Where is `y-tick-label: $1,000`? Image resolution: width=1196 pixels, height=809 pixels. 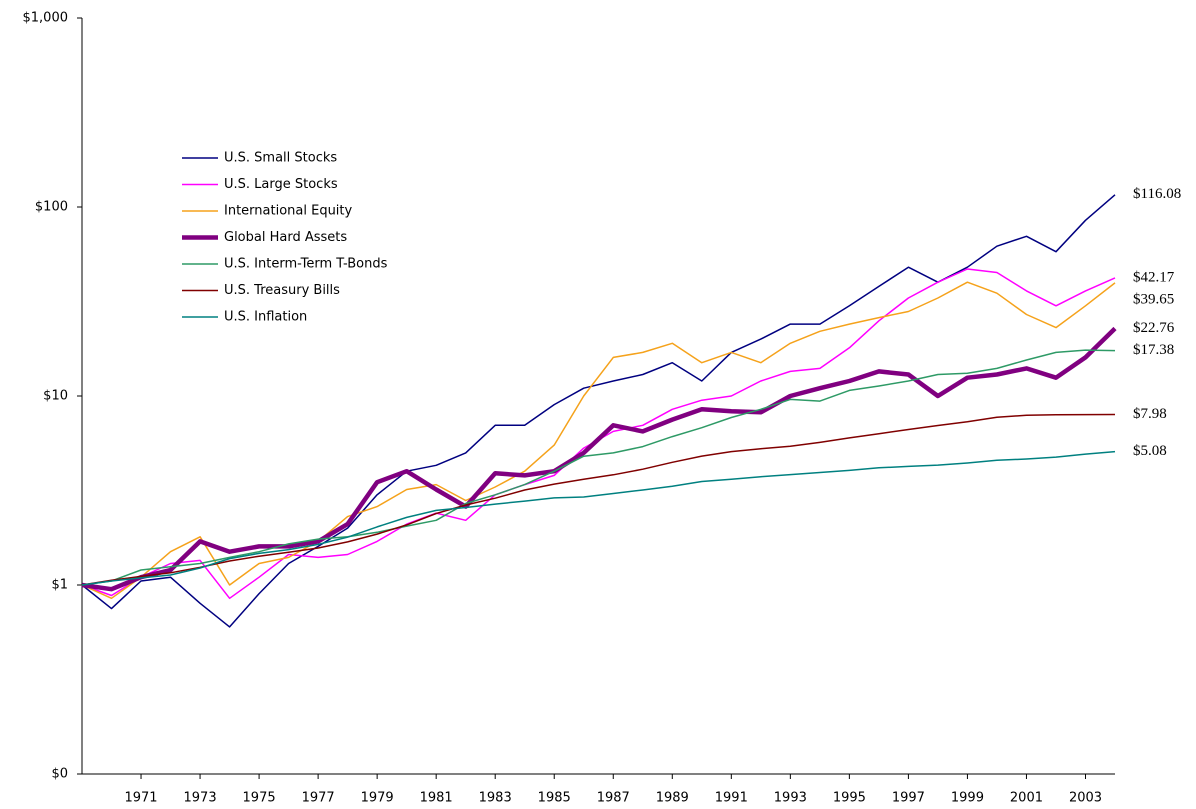 y-tick-label: $1,000 is located at coordinates (46, 18).